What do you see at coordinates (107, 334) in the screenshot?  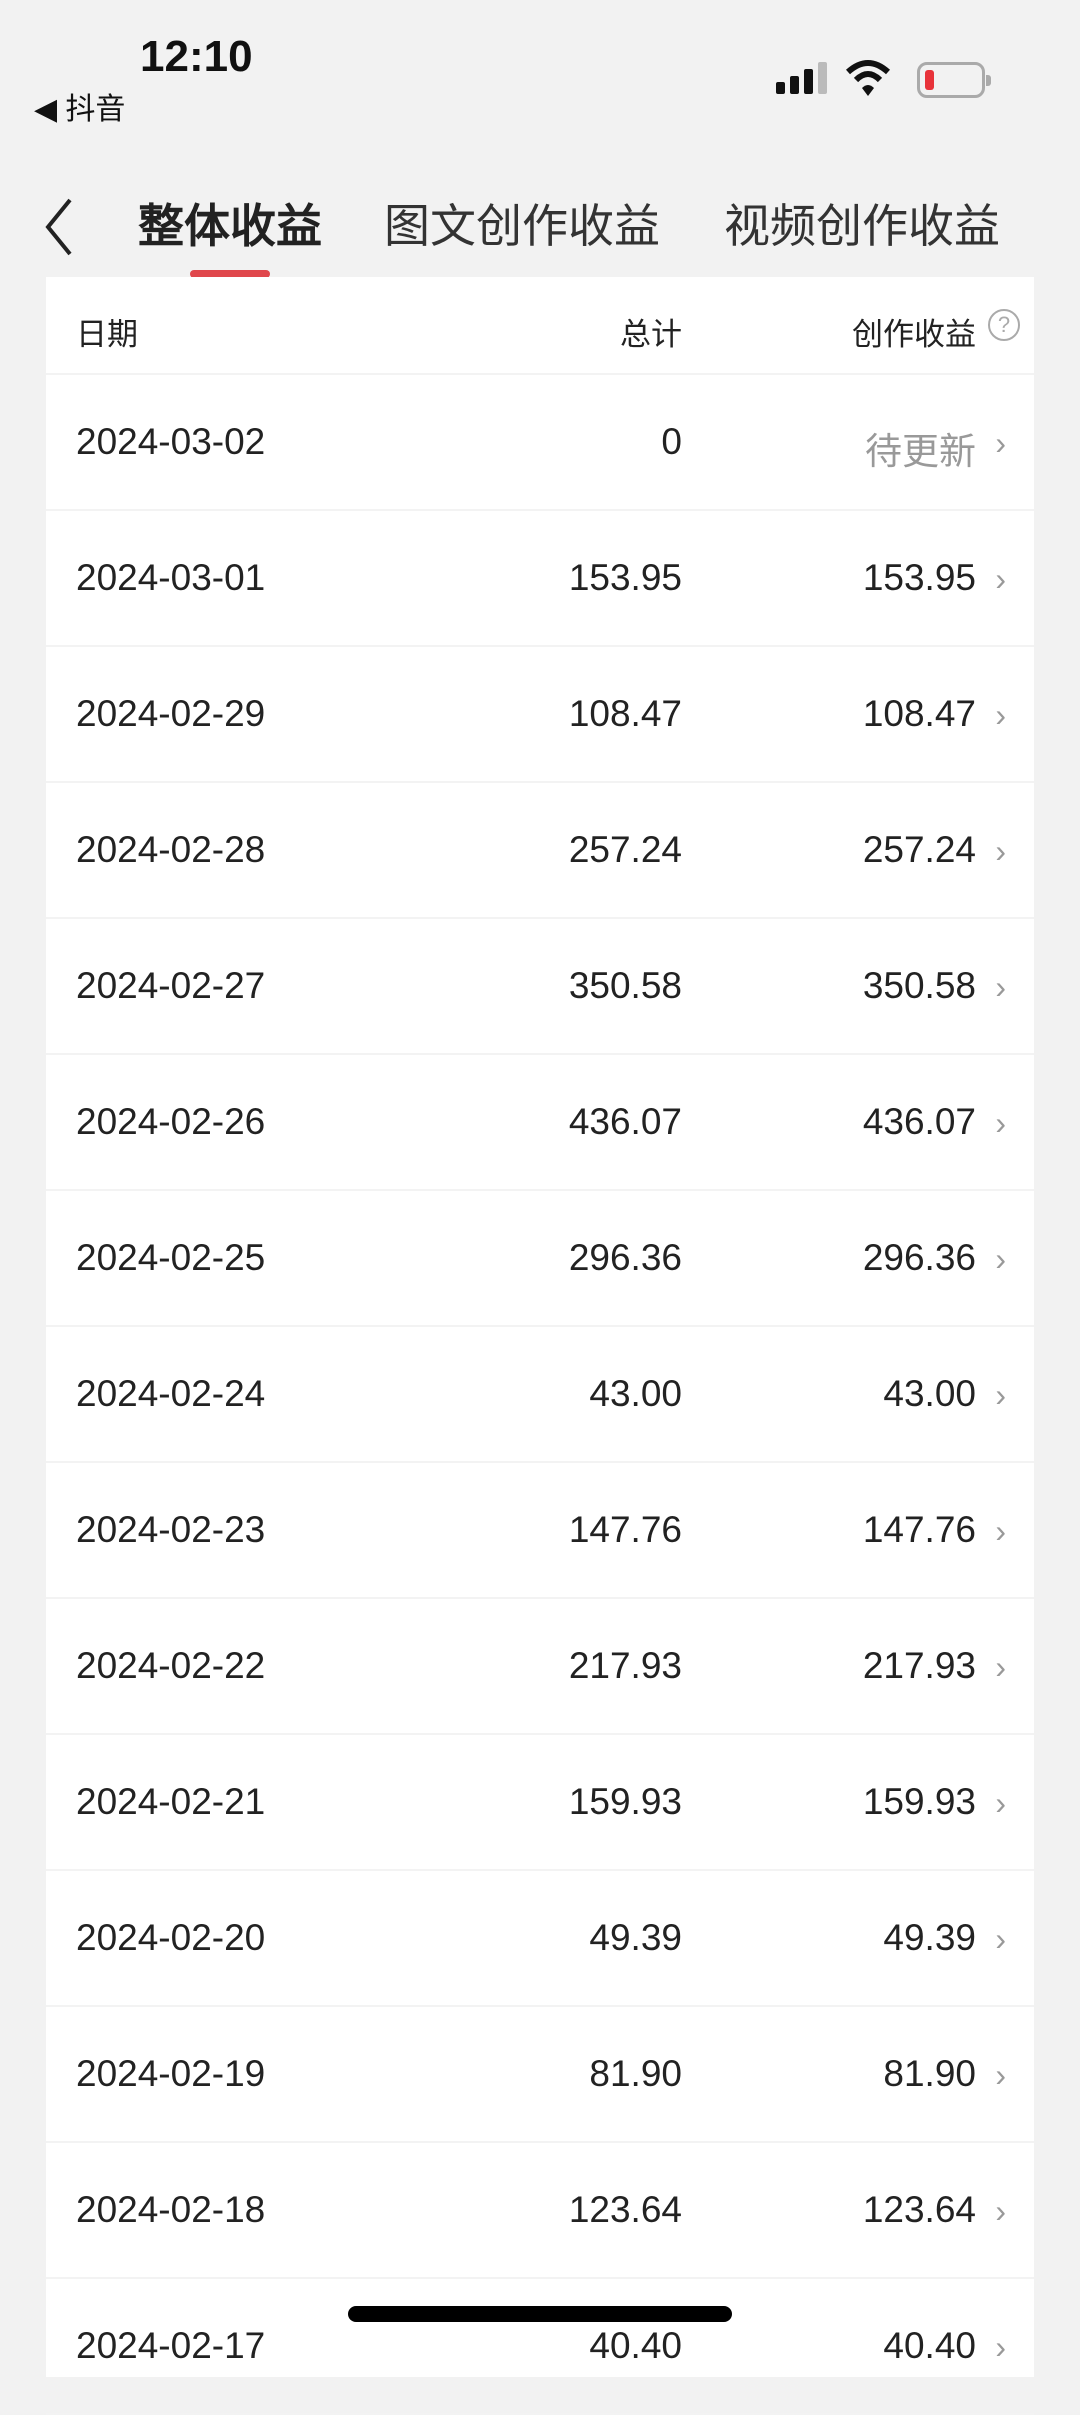 I see `header-date: 日期` at bounding box center [107, 334].